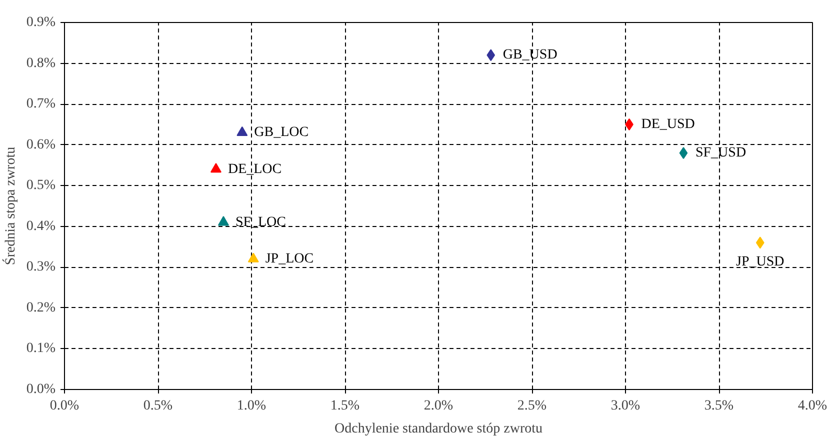 The image size is (836, 443). What do you see at coordinates (281, 132) in the screenshot?
I see `series-label: GB_LOC` at bounding box center [281, 132].